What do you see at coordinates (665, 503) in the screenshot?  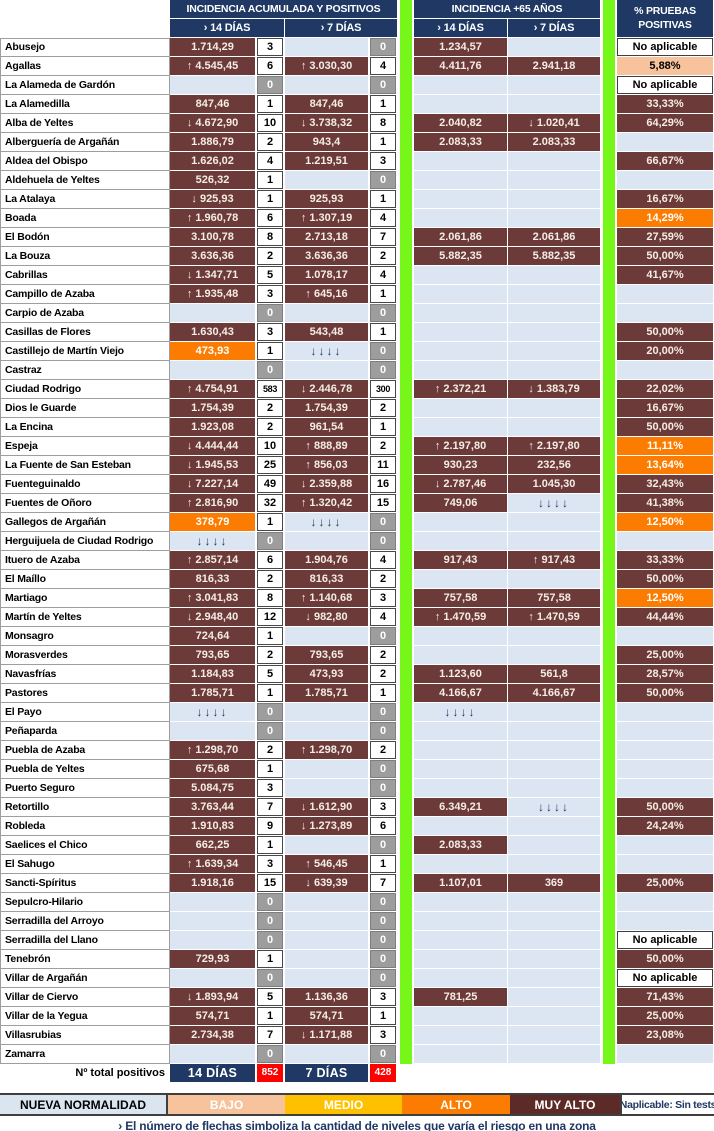 I see `cell-pct-pruebas: 41,38%` at bounding box center [665, 503].